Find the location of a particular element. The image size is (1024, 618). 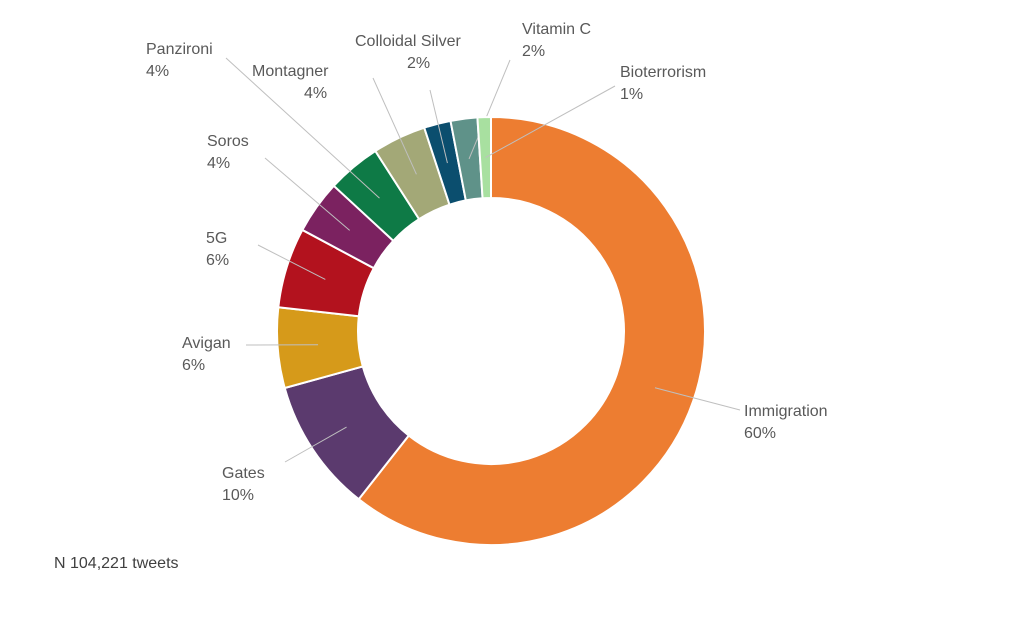

leader-line-montagner is located at coordinates (394, 126).